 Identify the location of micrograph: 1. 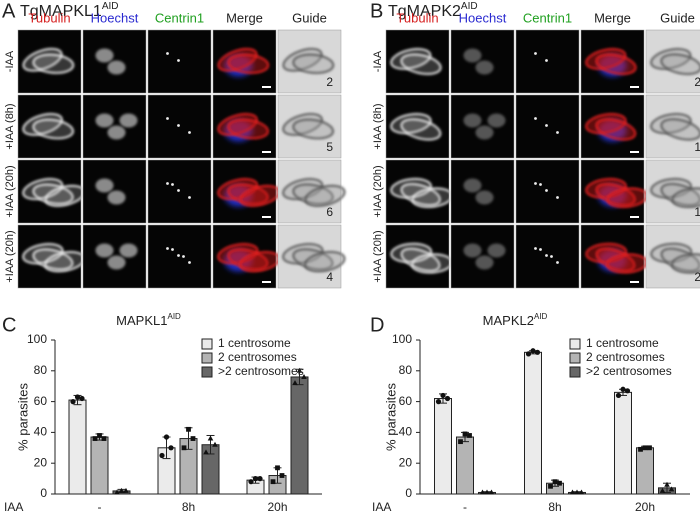
(672, 191).